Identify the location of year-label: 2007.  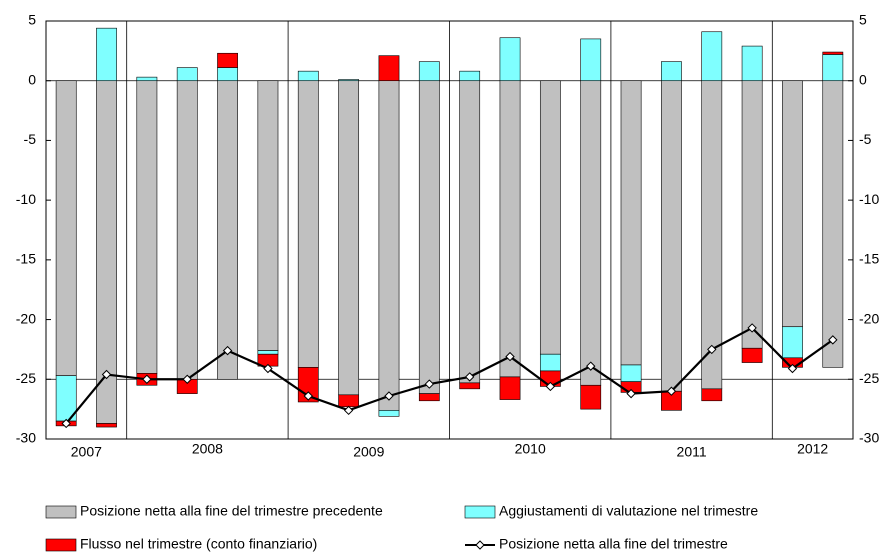
(86, 452).